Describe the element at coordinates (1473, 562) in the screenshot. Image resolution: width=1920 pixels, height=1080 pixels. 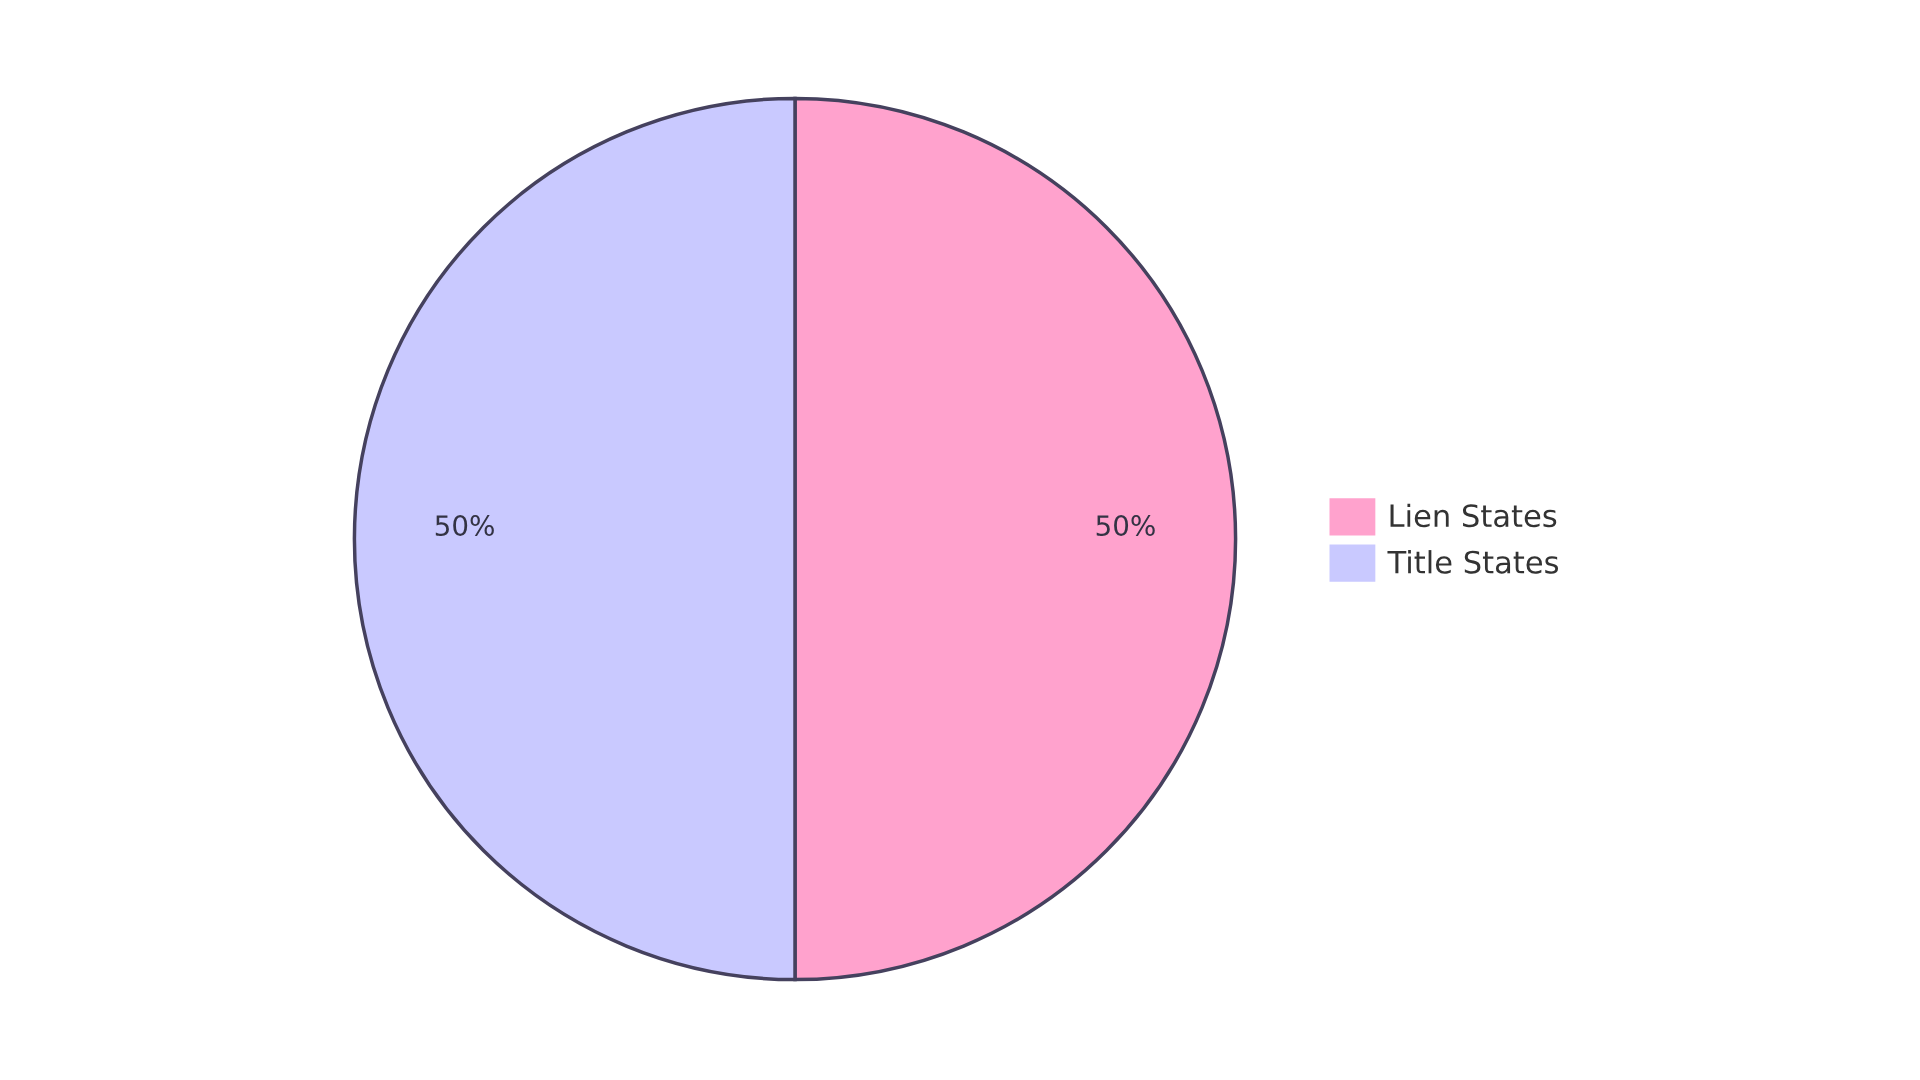
I see `legend-label: Title States` at that location.